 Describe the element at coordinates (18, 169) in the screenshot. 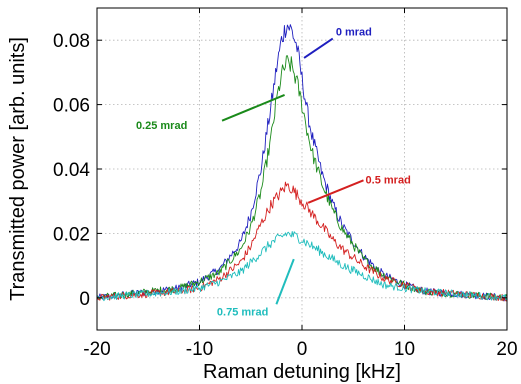

I see `y-axis-label: Transmitted power [arb. units]` at that location.